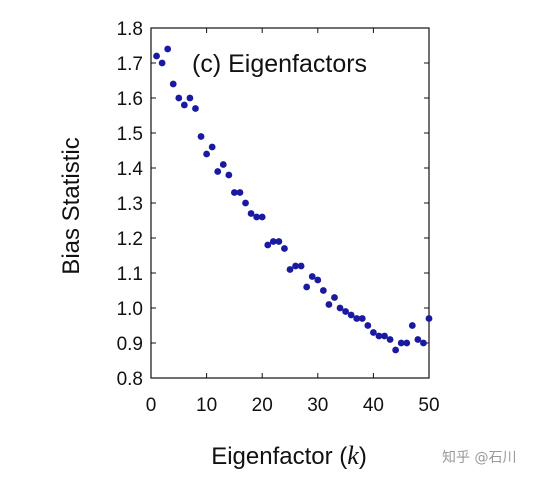 Image resolution: width=538 pixels, height=479 pixels. I want to click on y-tick-labels: 0.8 0.9 1.0 1.1 1.2 1.3 1.4 1.5 1.6 1.7 1.8, so click(130, 204).